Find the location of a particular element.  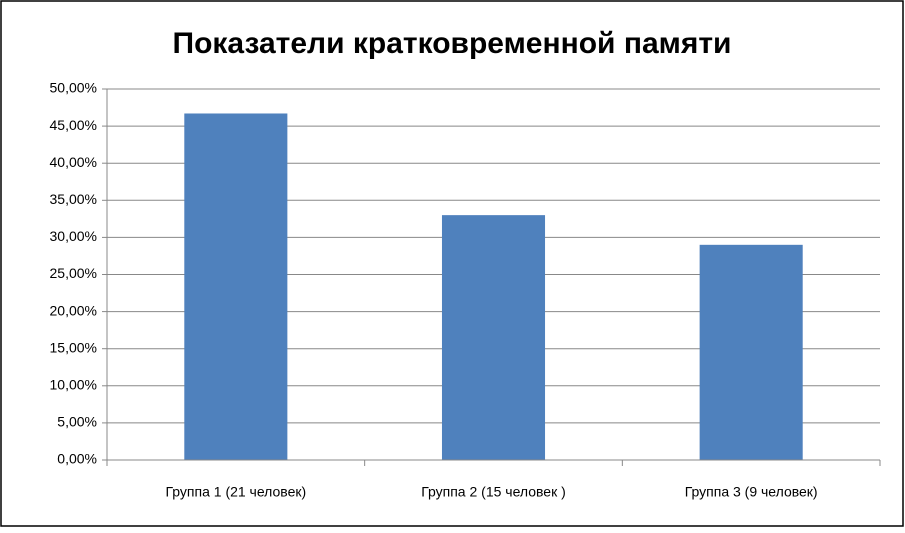

x-tick-label: Группа 2 (15 человек ) is located at coordinates (493, 492).